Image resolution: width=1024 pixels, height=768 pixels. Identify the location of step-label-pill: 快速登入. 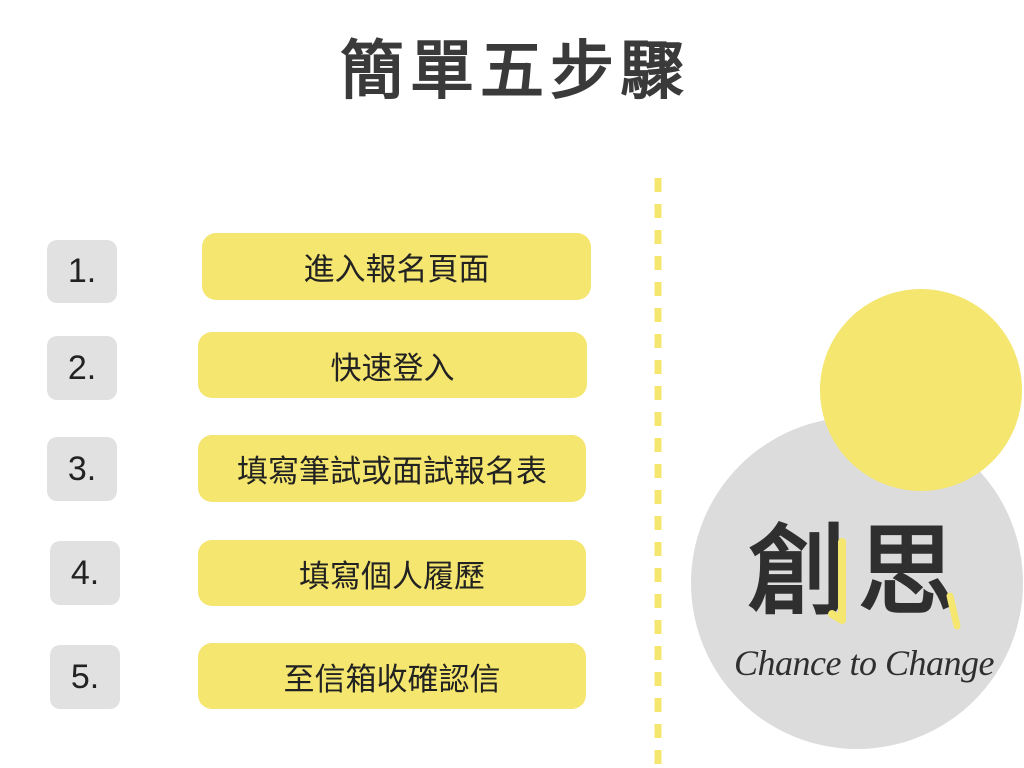
(392, 365).